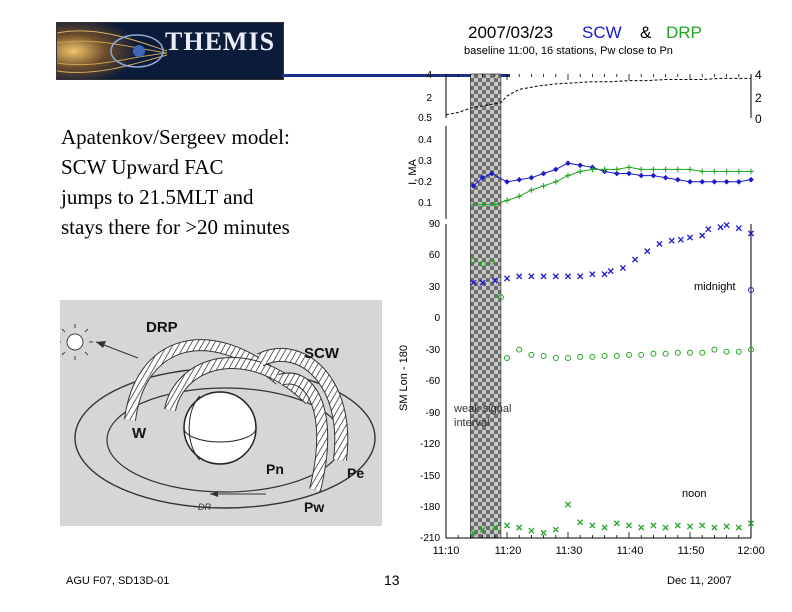  I want to click on lon-tick: -60, so click(433, 381).